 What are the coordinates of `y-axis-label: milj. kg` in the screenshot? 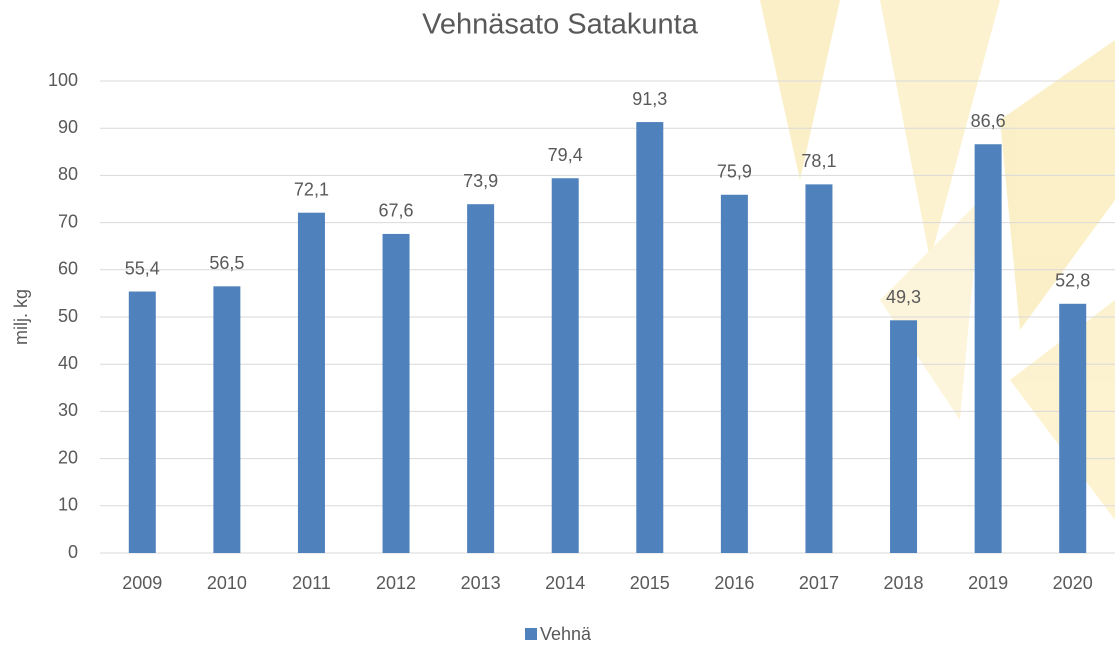 It's located at (21, 317).